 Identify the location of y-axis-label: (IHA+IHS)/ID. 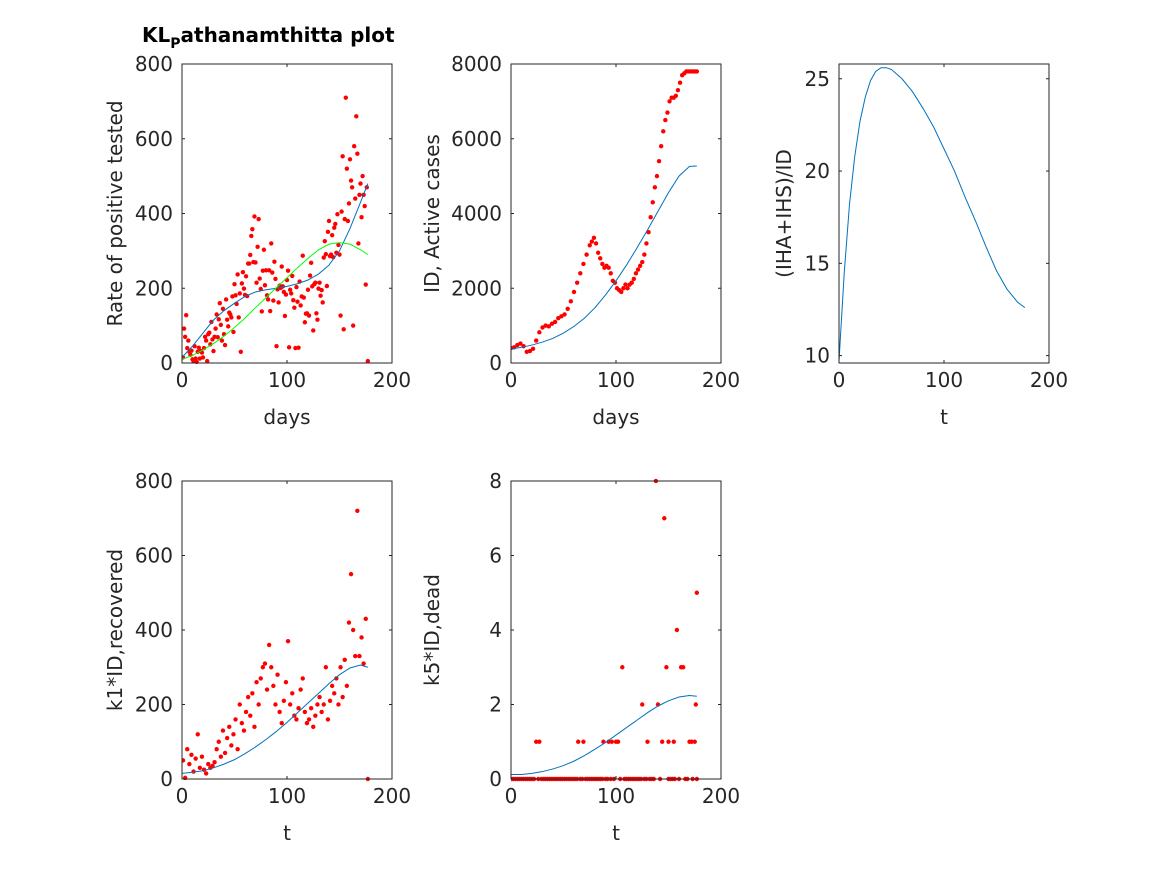
(784, 213).